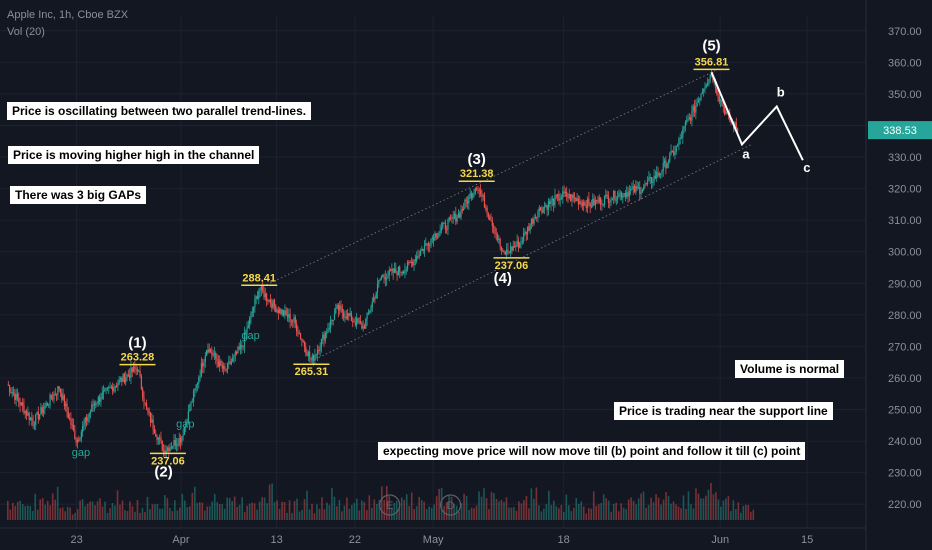  What do you see at coordinates (259, 278) in the screenshot?
I see `price-label: 288.41` at bounding box center [259, 278].